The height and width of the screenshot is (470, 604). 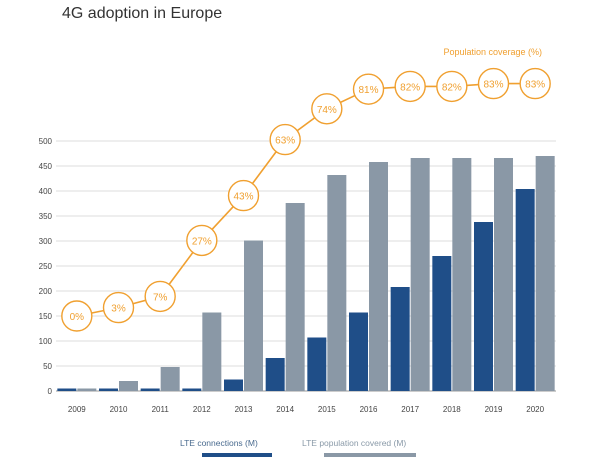 What do you see at coordinates (327, 409) in the screenshot?
I see `x-tick-label: 2015` at bounding box center [327, 409].